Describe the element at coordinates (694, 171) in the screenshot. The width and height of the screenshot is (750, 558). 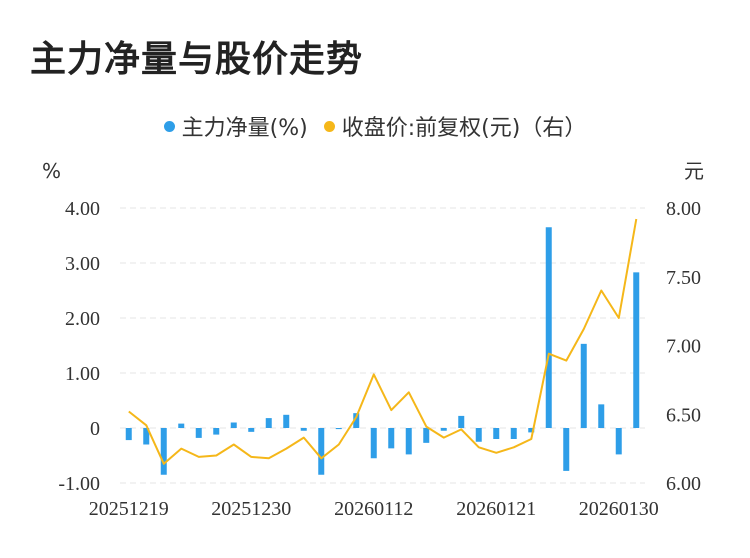
I see `right-axis-unit: 元` at that location.